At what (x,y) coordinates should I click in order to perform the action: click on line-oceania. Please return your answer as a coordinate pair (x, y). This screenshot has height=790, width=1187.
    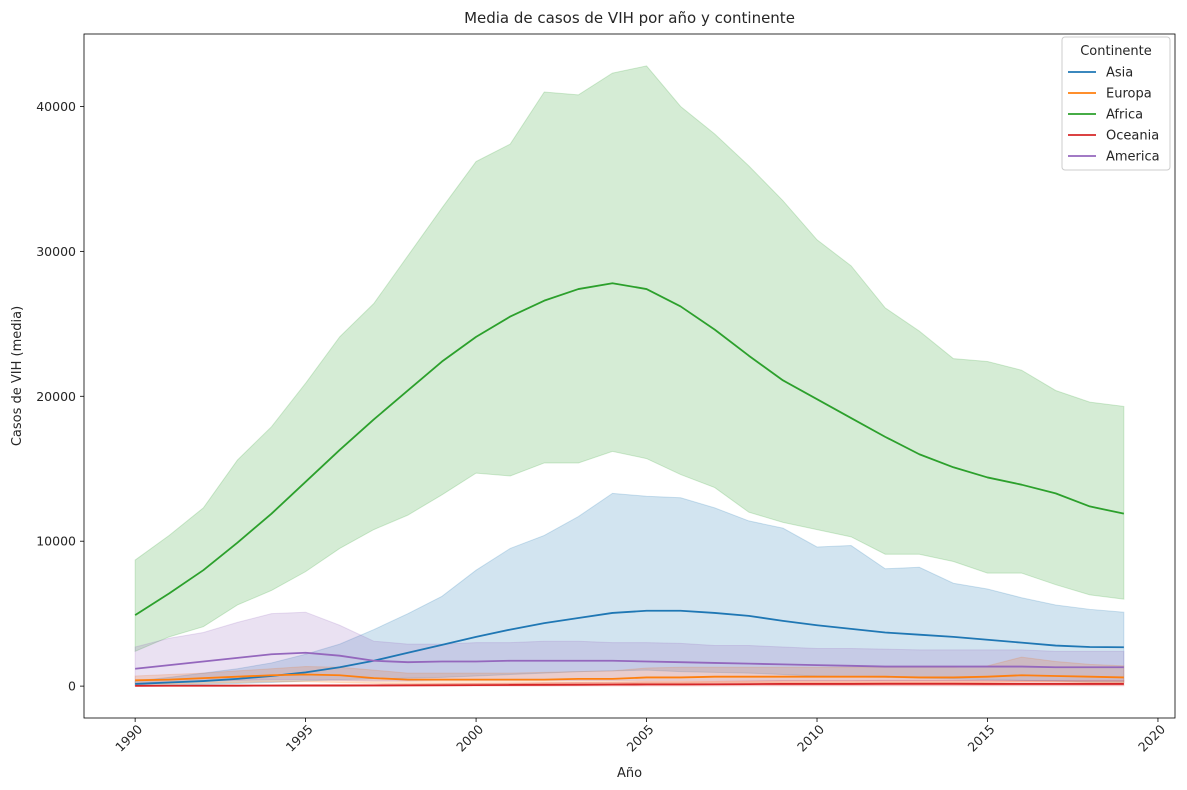
    Looking at the image, I should click on (629, 684).